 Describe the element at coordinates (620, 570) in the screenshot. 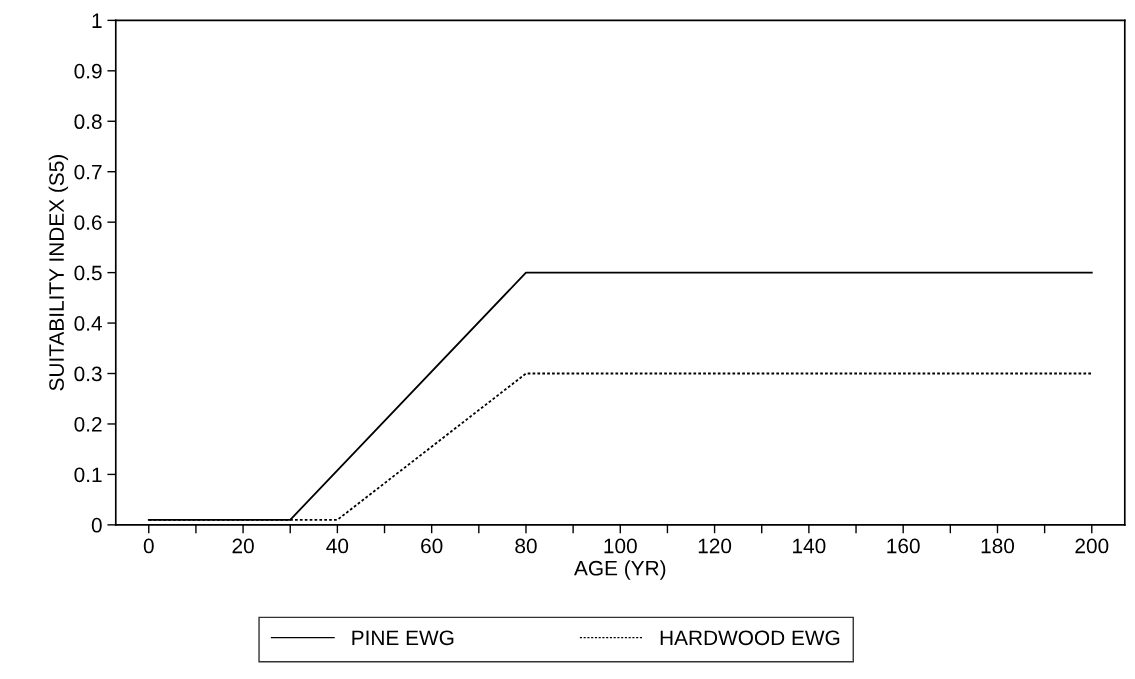

I see `x-axis-title: AGE (YR)` at that location.